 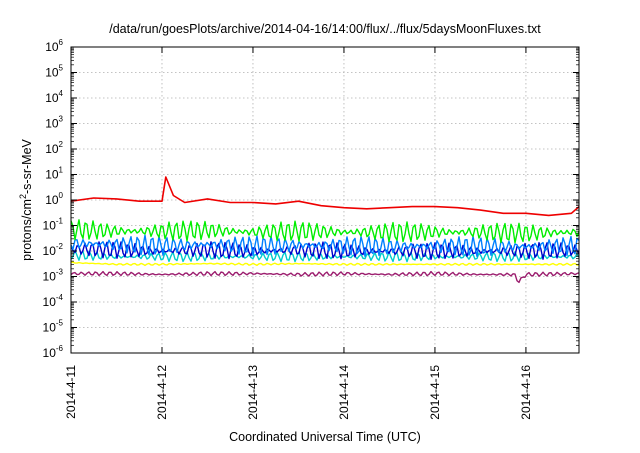 I want to click on y-tick-label: 10¹, so click(x=54, y=174).